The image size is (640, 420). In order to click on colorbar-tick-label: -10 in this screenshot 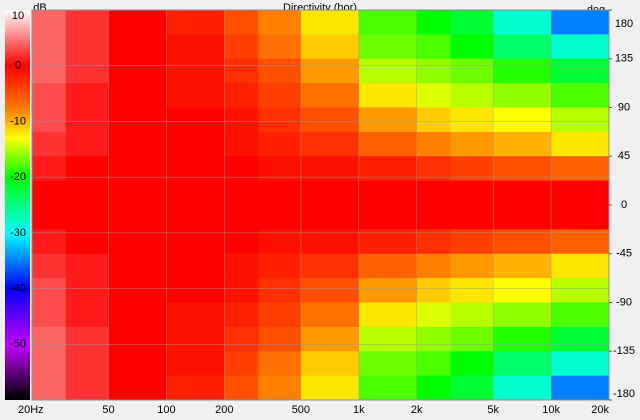, I will do `click(18, 121)`.